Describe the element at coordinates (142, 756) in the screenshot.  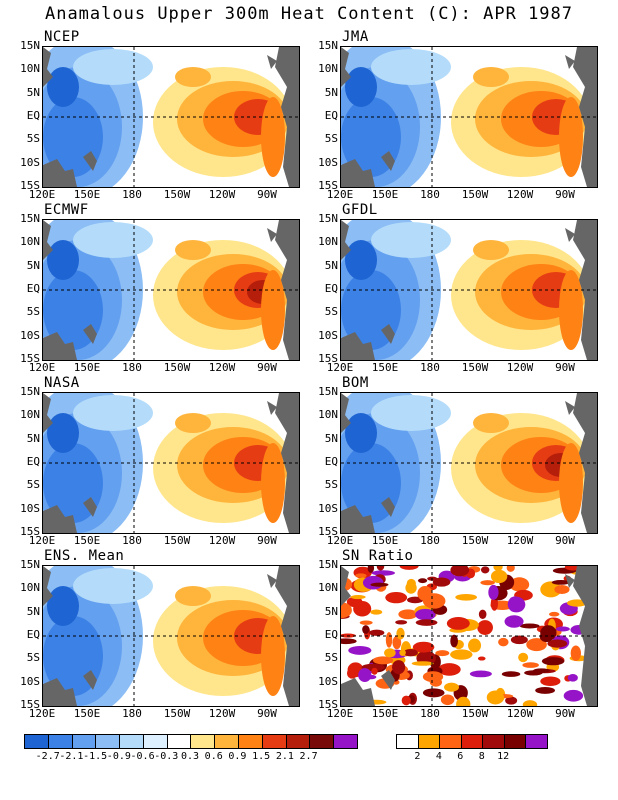
I see `colorbar-label: -0.6` at that location.